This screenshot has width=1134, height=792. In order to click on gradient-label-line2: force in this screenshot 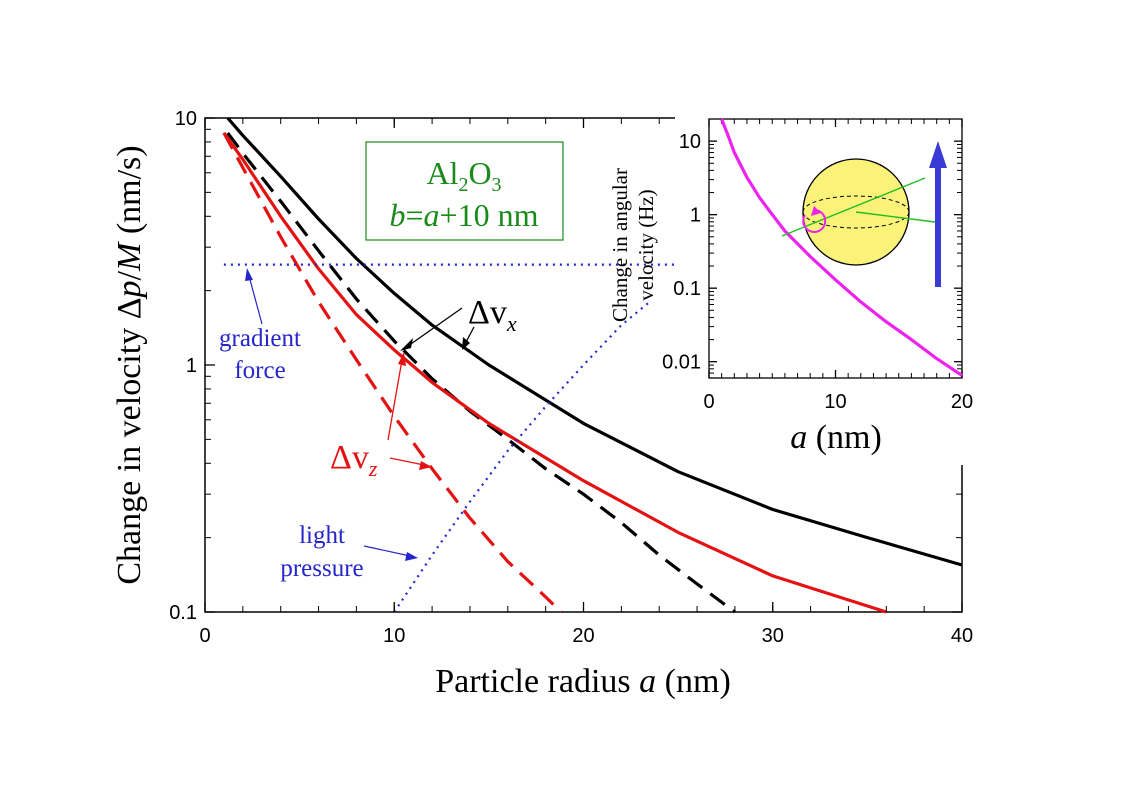, I will do `click(259, 370)`.